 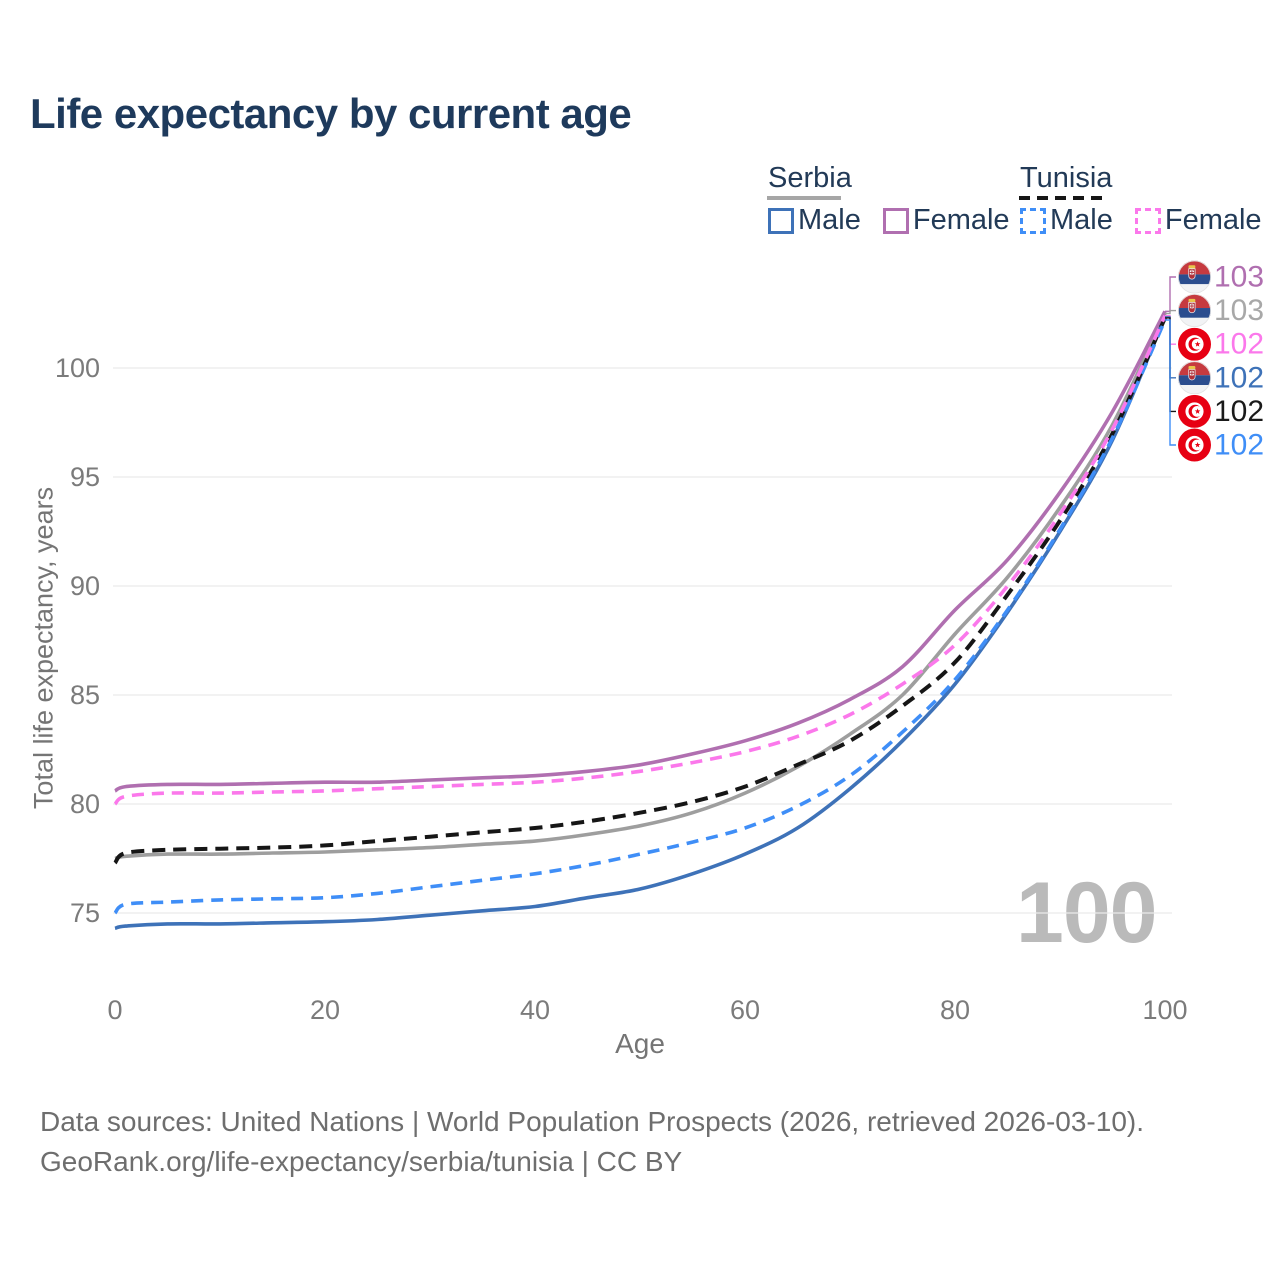 I want to click on serbia-female-swatch, so click(x=895, y=220).